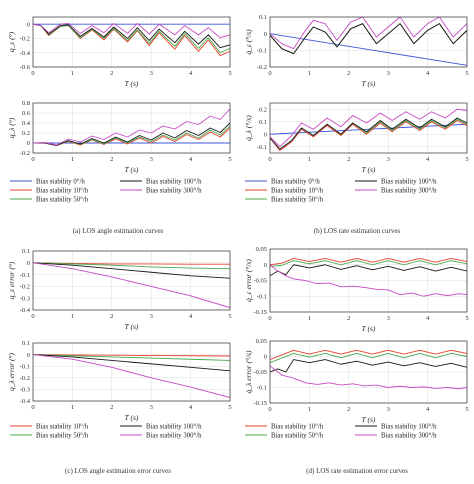  Describe the element at coordinates (11, 127) in the screenshot. I see `y-axis-label: q_λ (°)` at that location.